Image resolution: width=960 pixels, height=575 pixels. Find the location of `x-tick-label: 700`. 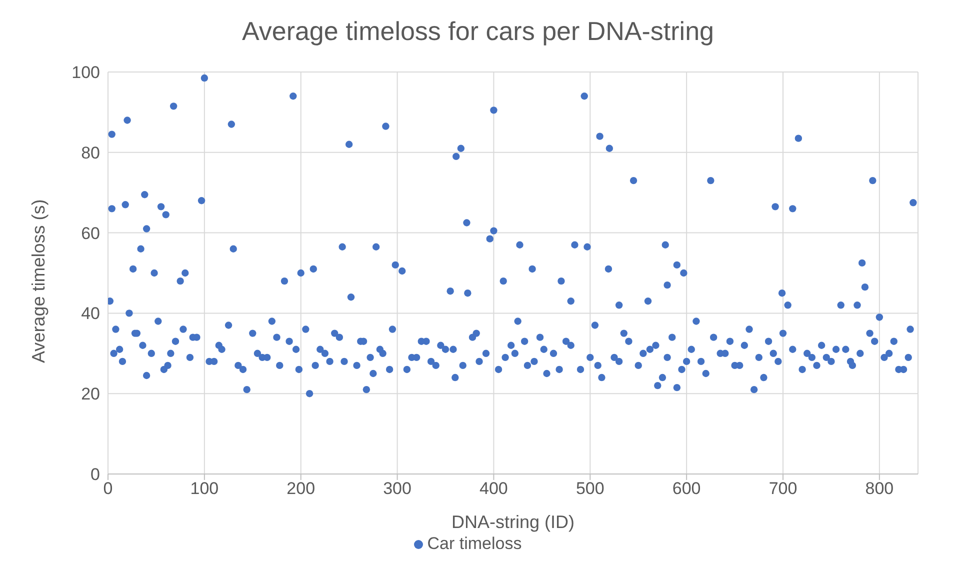

x-tick-label: 700 is located at coordinates (783, 488).